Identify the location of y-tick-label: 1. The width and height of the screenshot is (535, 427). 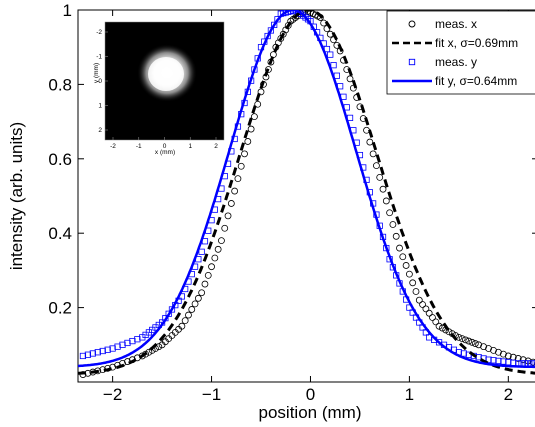
(67, 10).